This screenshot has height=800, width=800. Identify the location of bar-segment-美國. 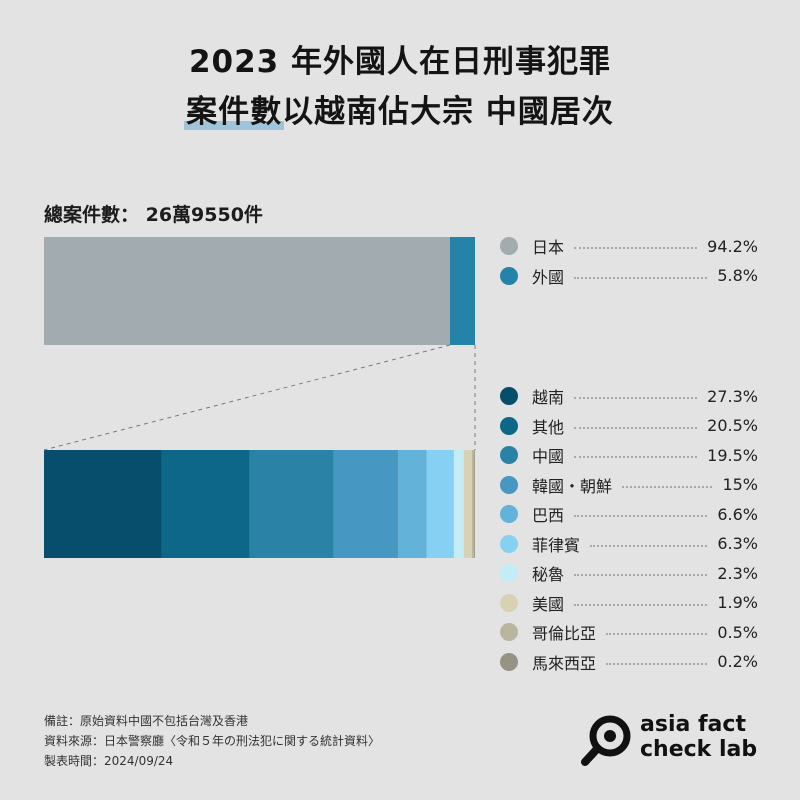
(467, 504).